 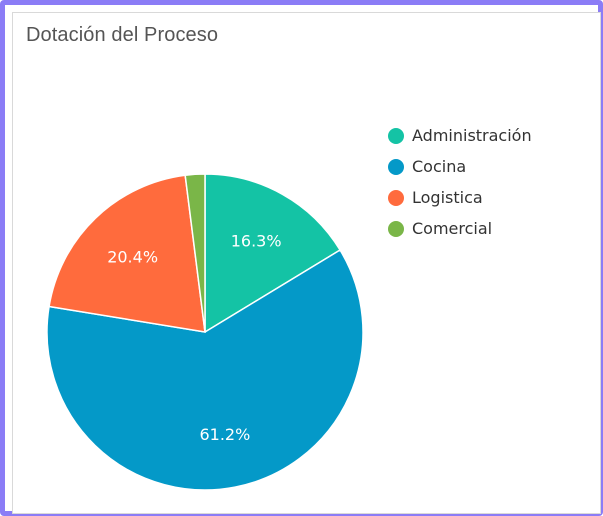 I want to click on legend-item-administración: Administración, so click(x=460, y=135).